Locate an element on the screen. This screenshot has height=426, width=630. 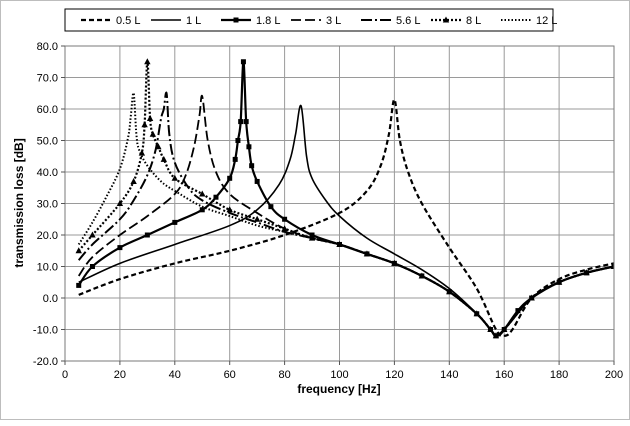
legend-label: 3 L is located at coordinates (333, 21).